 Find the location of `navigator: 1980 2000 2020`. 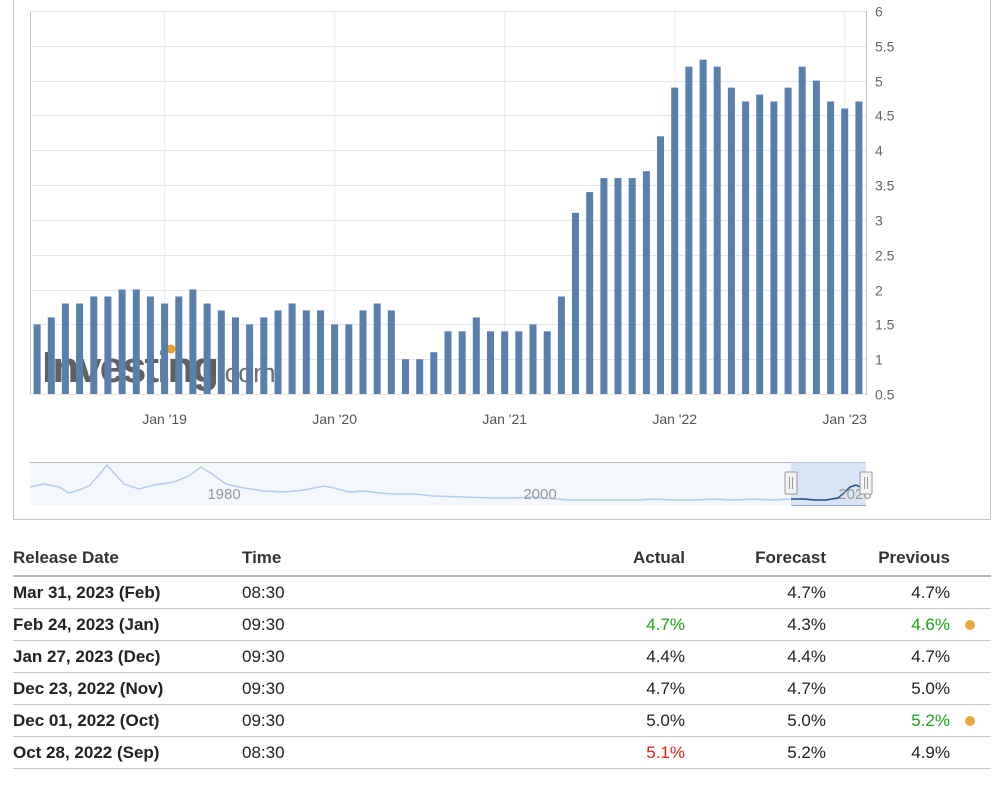

navigator: 1980 2000 2020 is located at coordinates (451, 484).